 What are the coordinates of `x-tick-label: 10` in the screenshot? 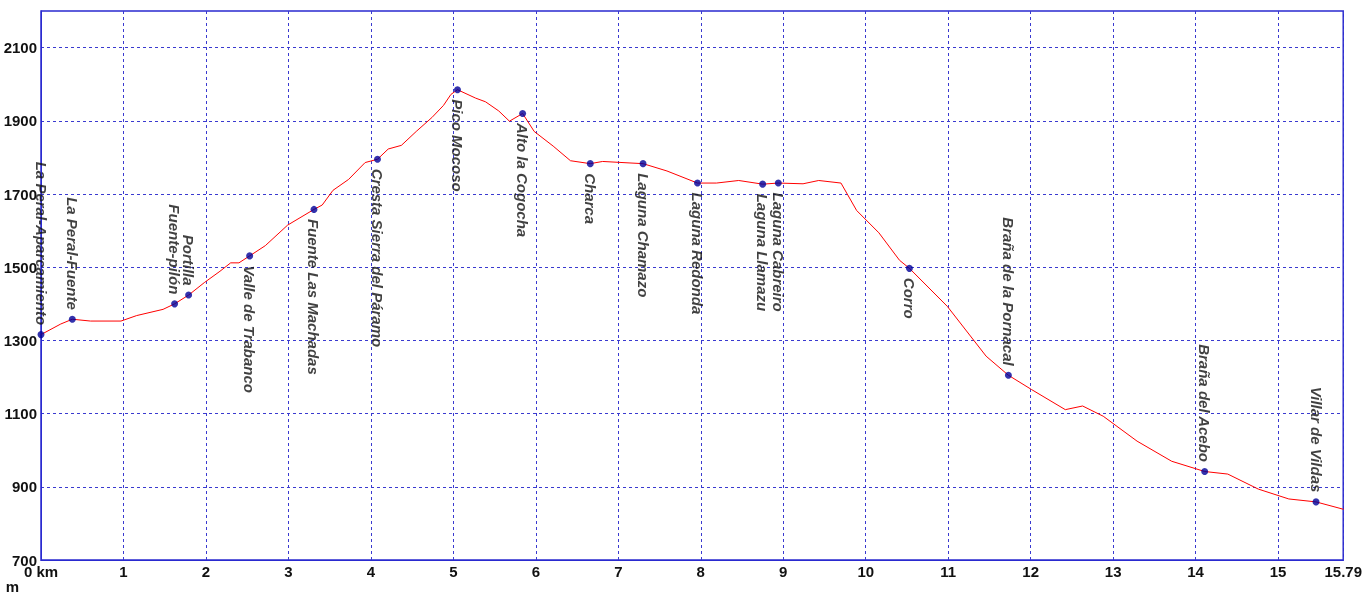 It's located at (866, 572).